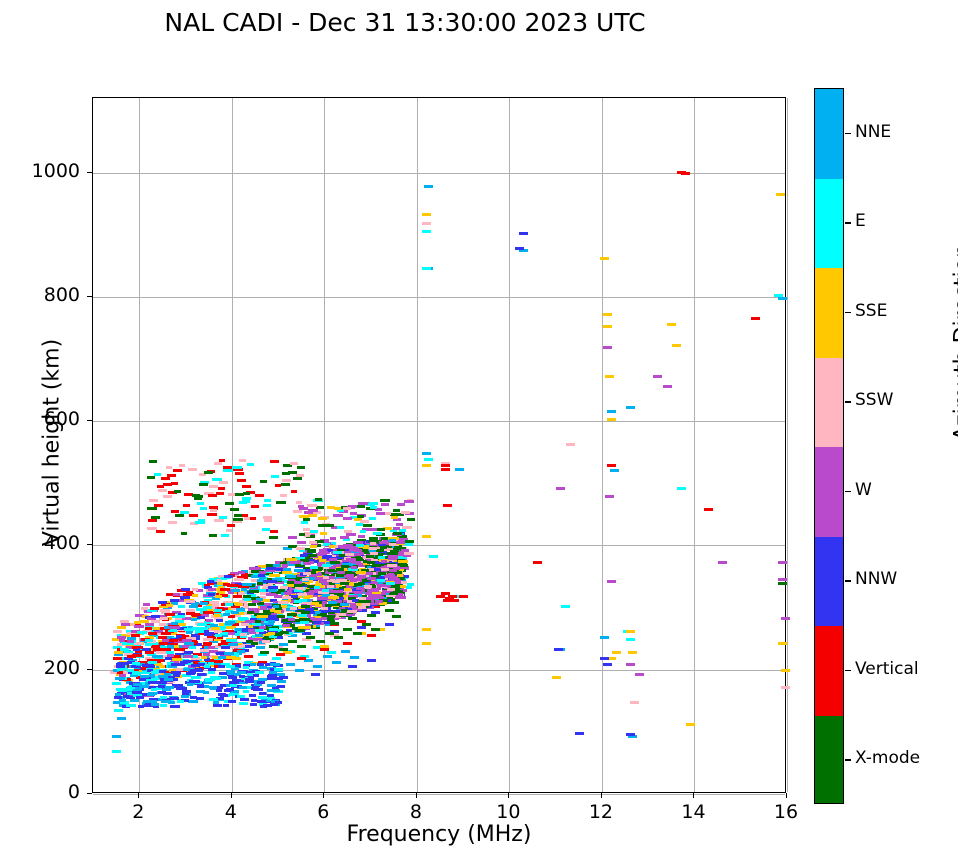 The image size is (958, 857). What do you see at coordinates (439, 834) in the screenshot?
I see `x-axis-label: Frequency (MHz)` at bounding box center [439, 834].